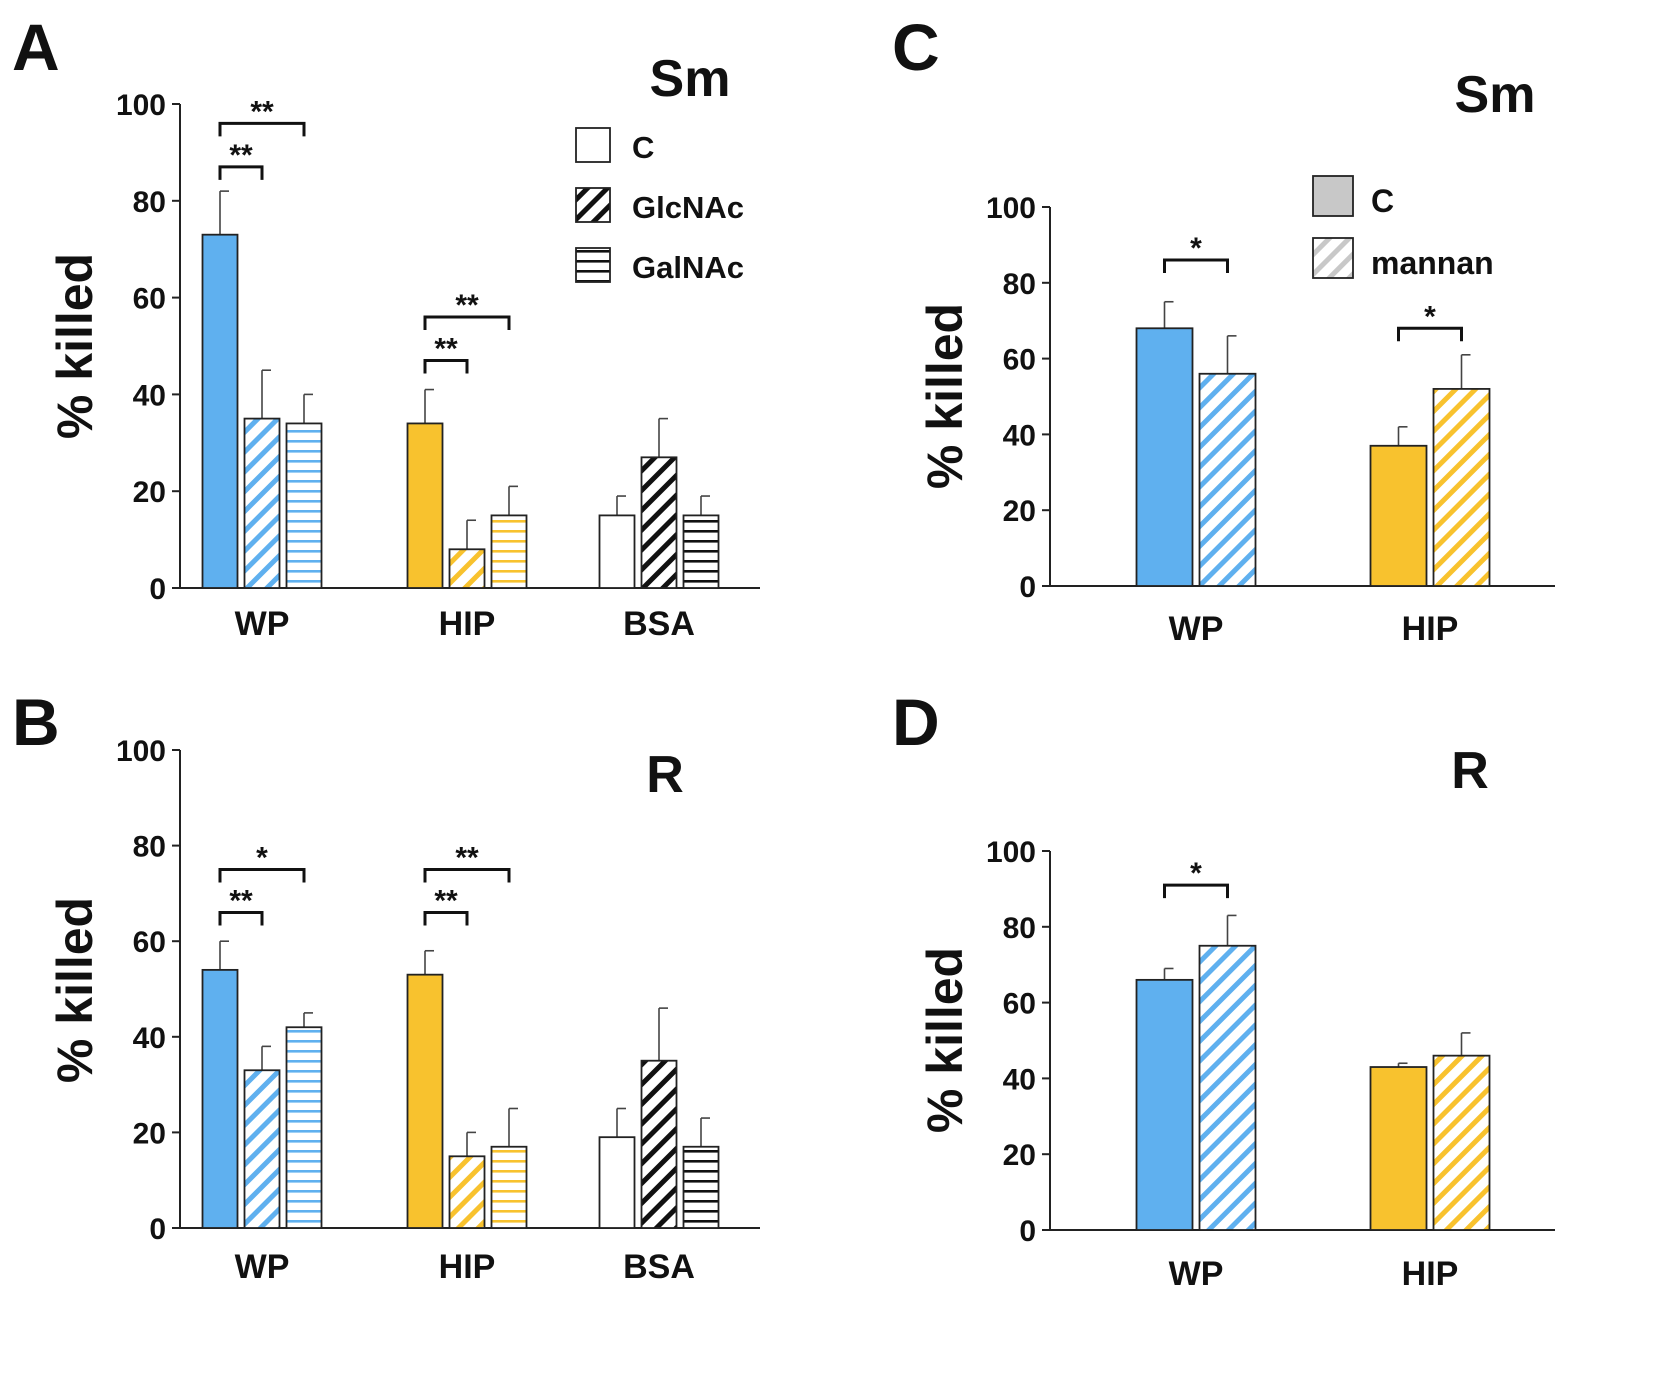  I want to click on panel-title: R, so click(1470, 771).